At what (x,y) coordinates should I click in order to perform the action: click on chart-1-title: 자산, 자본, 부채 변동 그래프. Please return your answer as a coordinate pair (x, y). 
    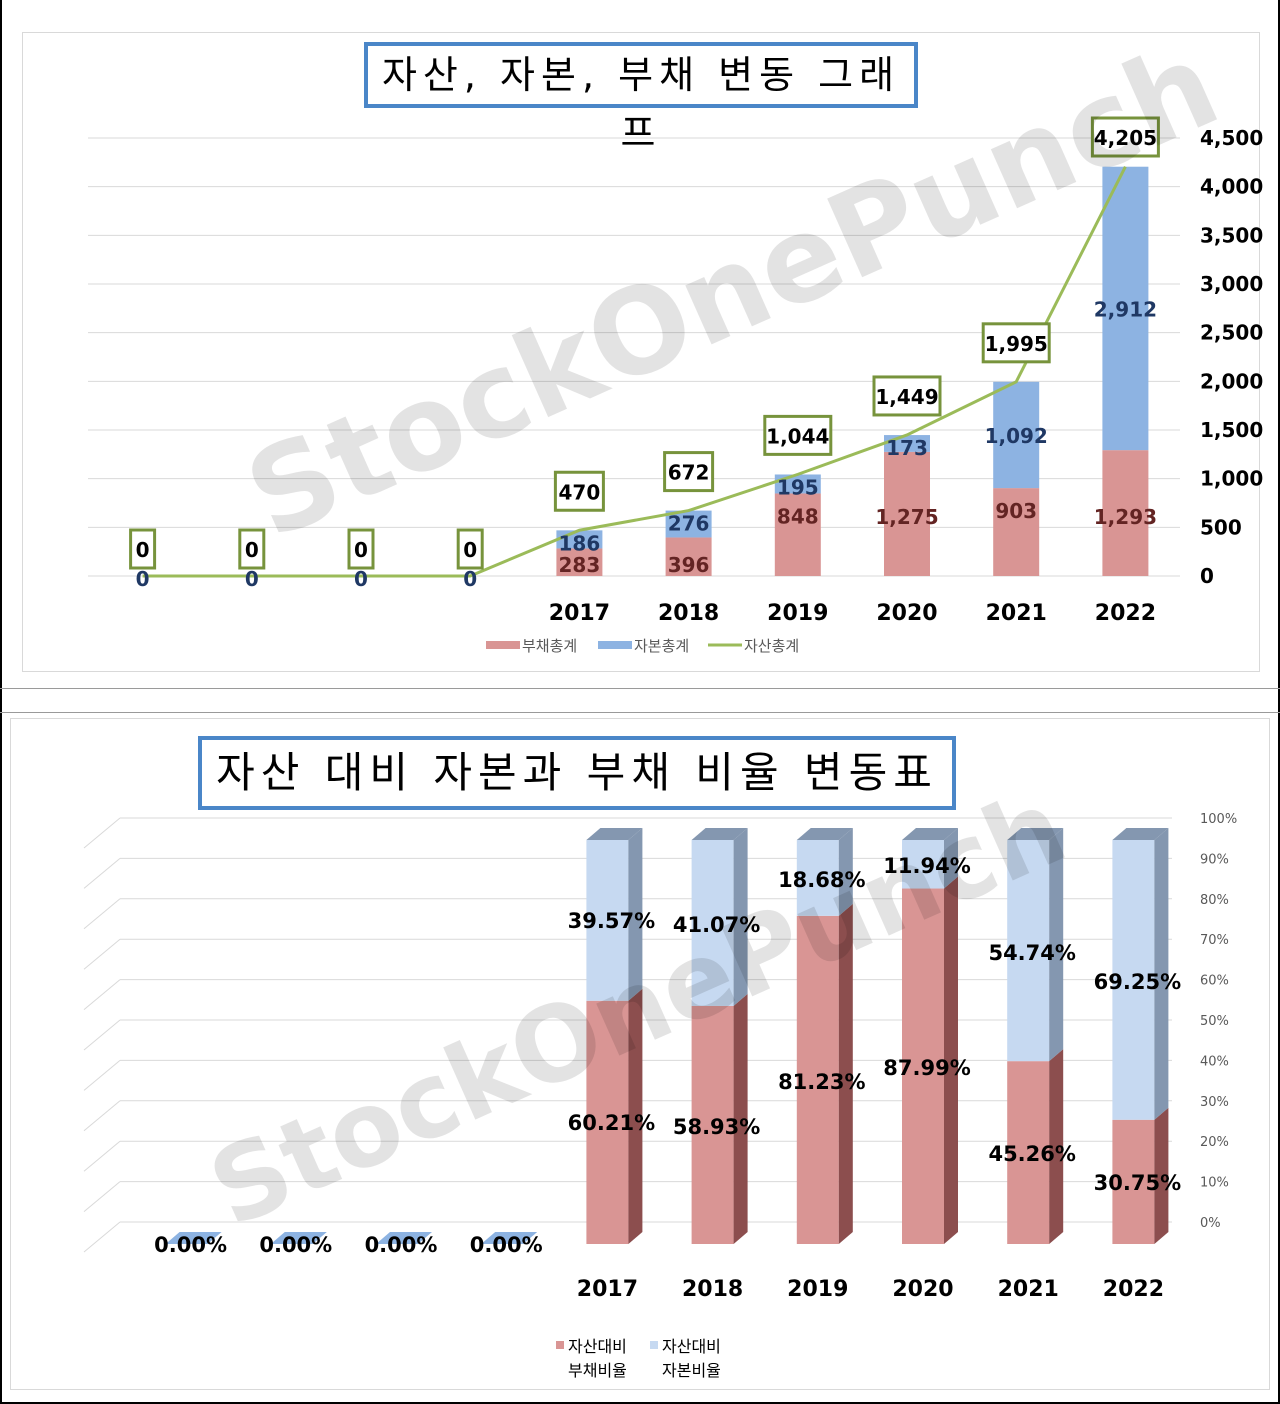
    Looking at the image, I should click on (641, 98).